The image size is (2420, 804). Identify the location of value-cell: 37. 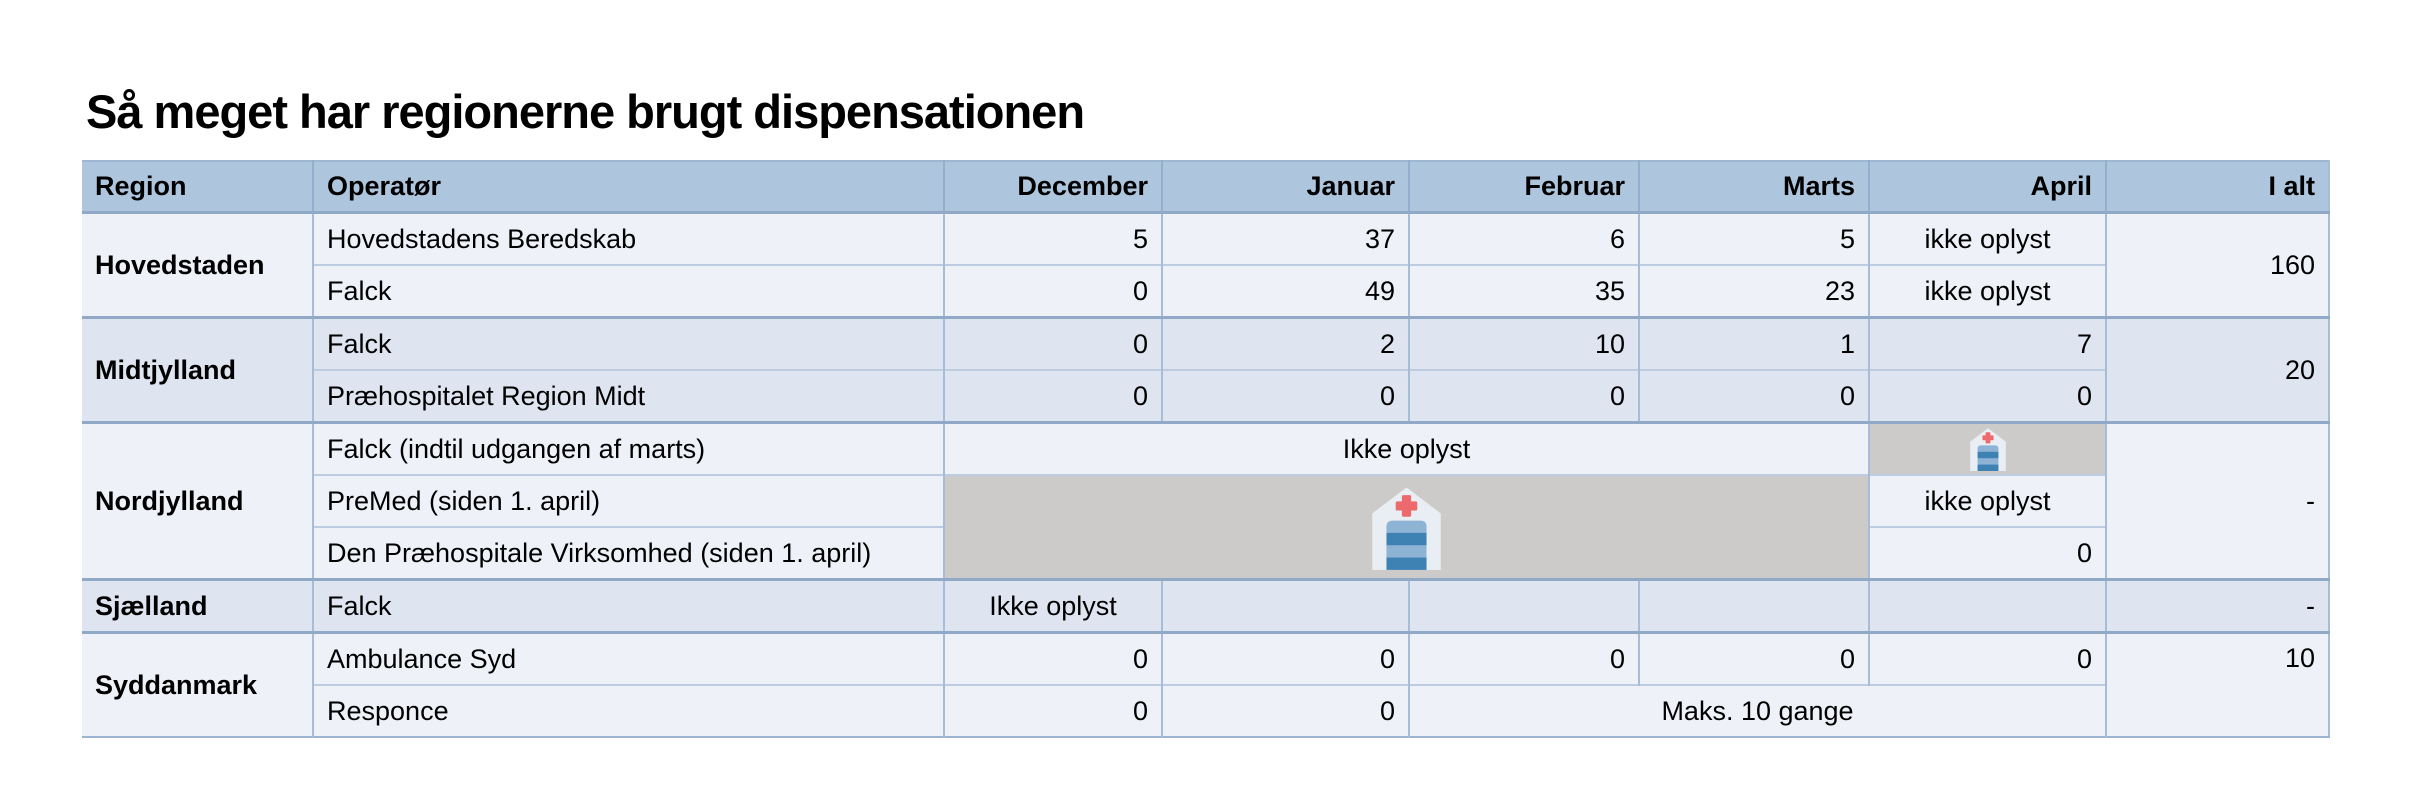
(1285, 238).